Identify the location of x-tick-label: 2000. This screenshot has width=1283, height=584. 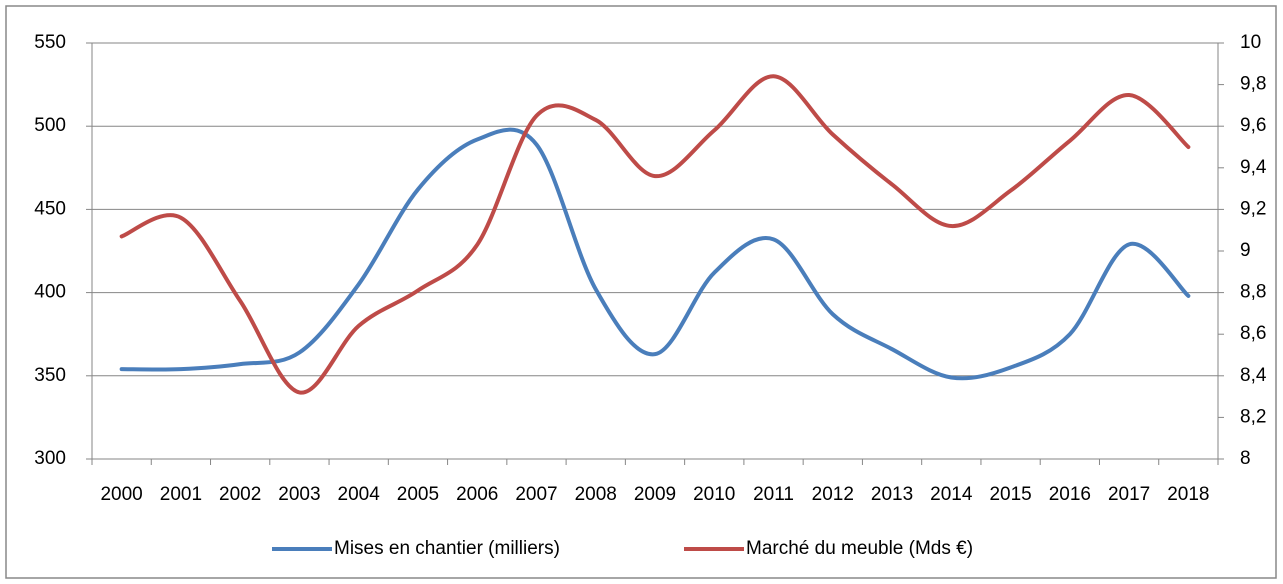
(121, 494).